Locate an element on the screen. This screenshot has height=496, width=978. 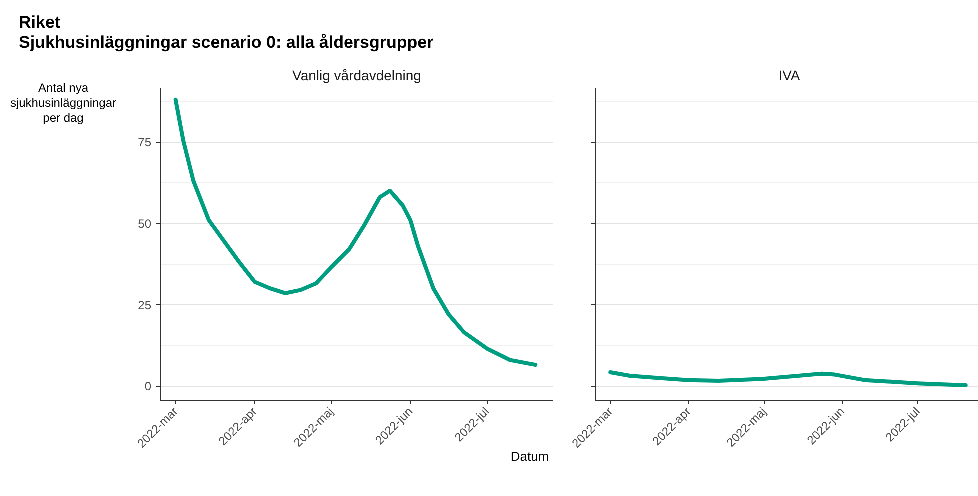
y-tick-label: 75 is located at coordinates (145, 143).